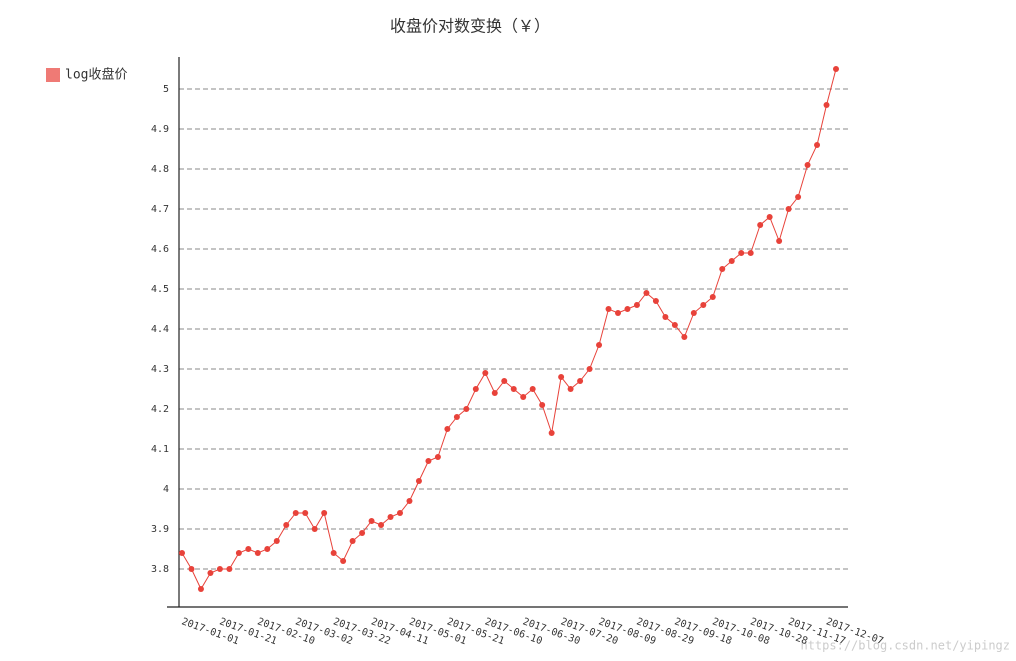  I want to click on y-tick-label: 4.7, so click(160, 209).